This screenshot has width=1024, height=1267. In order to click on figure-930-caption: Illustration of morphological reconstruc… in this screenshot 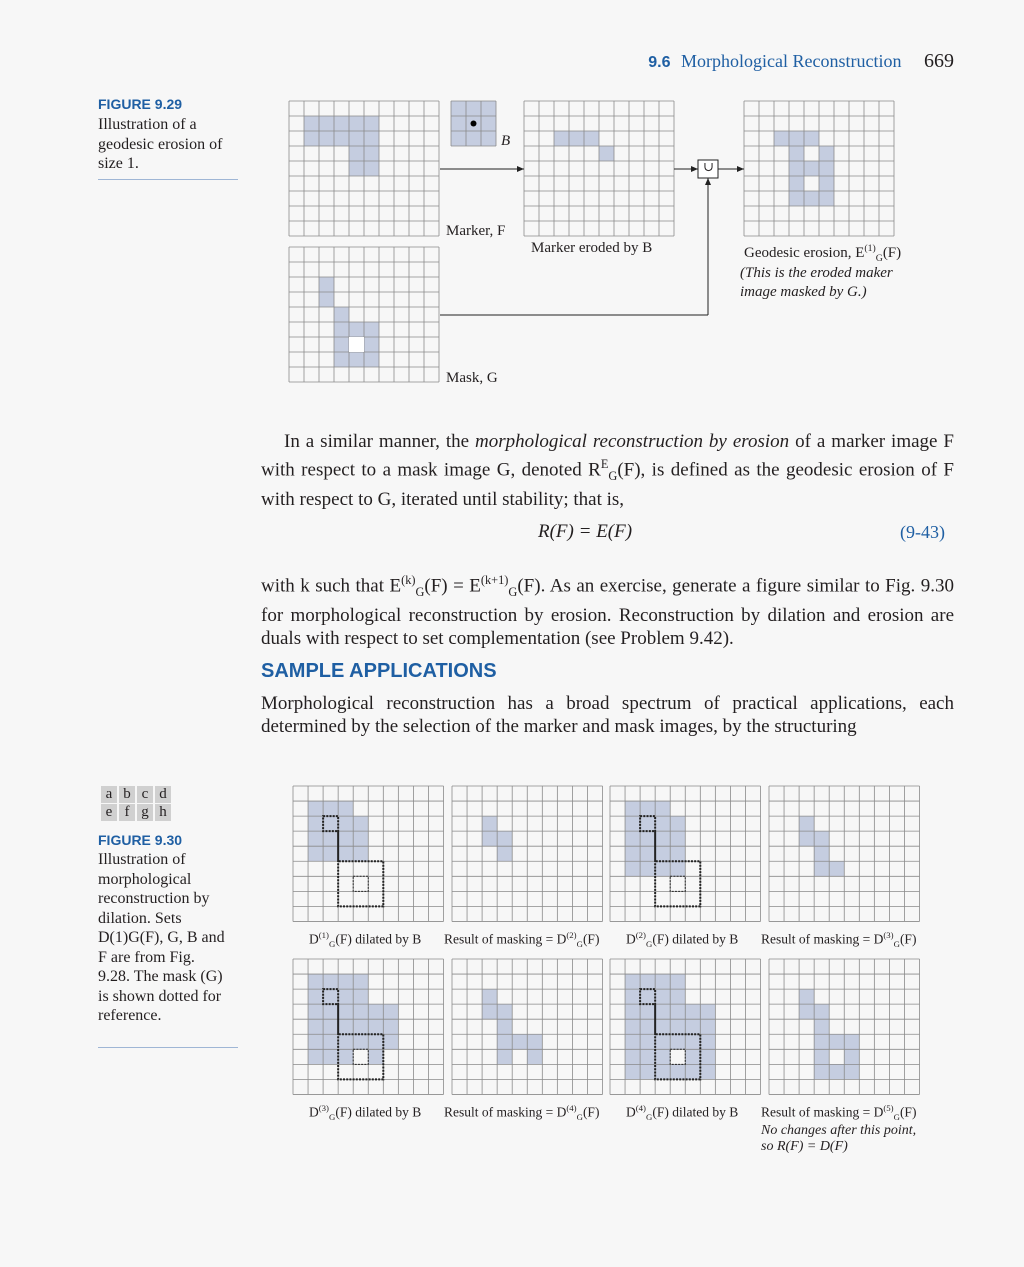, I will do `click(161, 937)`.